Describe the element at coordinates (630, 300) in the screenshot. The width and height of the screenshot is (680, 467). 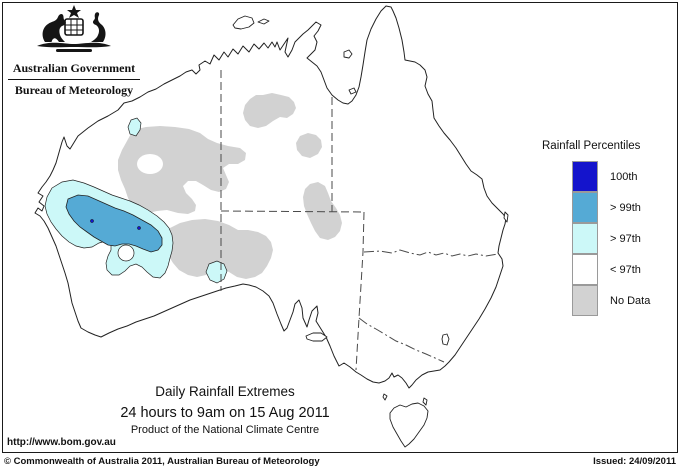
I see `legend-label: No Data` at that location.